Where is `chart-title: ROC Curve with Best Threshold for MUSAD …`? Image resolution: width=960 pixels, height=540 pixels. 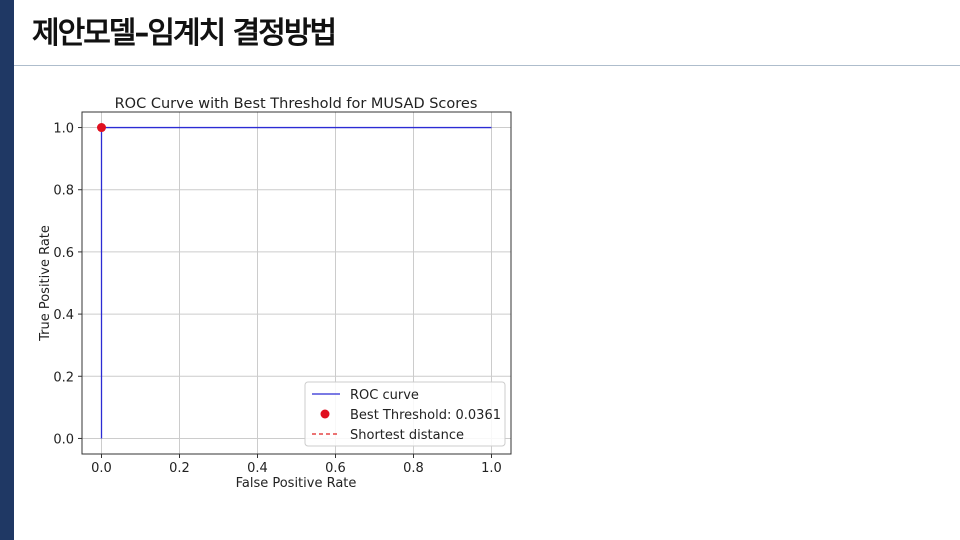
chart-title: ROC Curve with Best Threshold for MUSAD … is located at coordinates (296, 104).